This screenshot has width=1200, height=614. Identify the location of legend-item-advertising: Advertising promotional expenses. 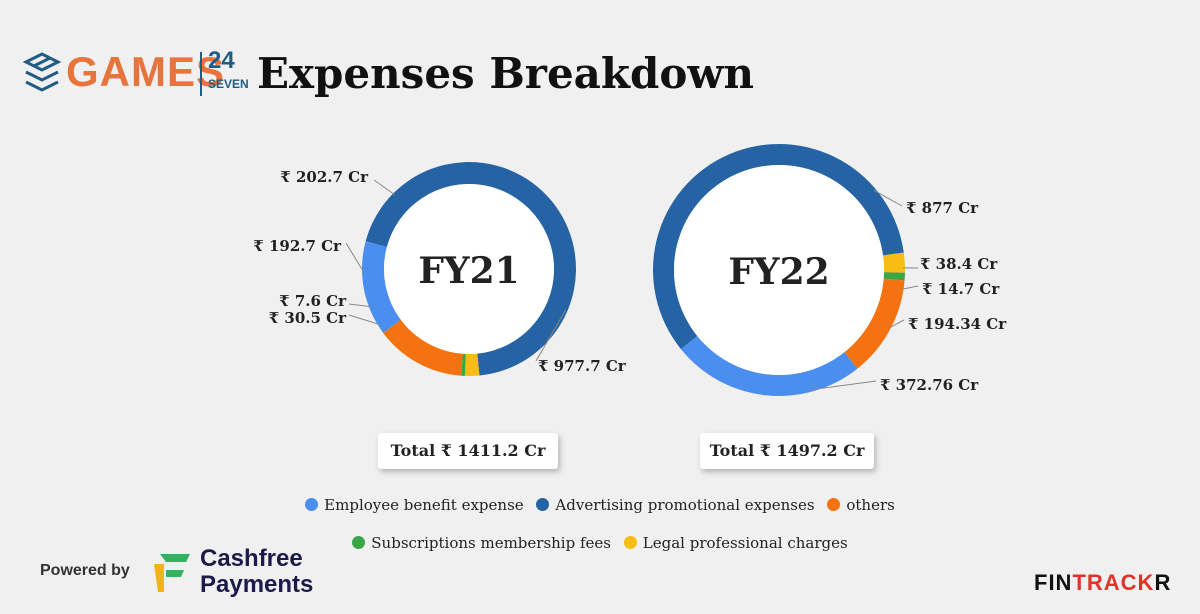
(675, 505).